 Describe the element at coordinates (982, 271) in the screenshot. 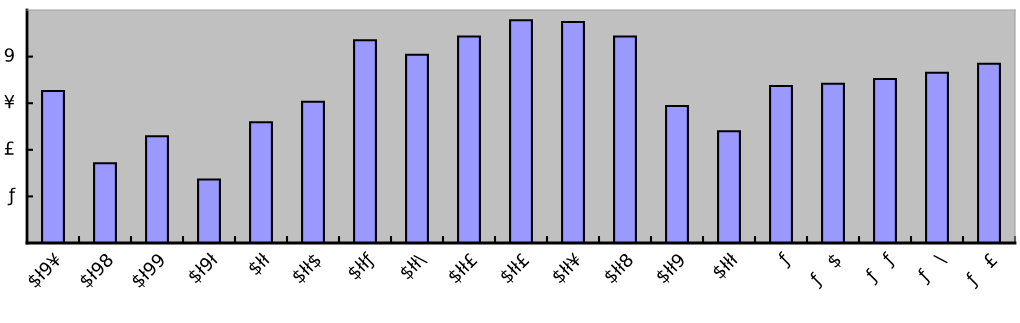

I see `x-tick-label: ƒ £` at that location.